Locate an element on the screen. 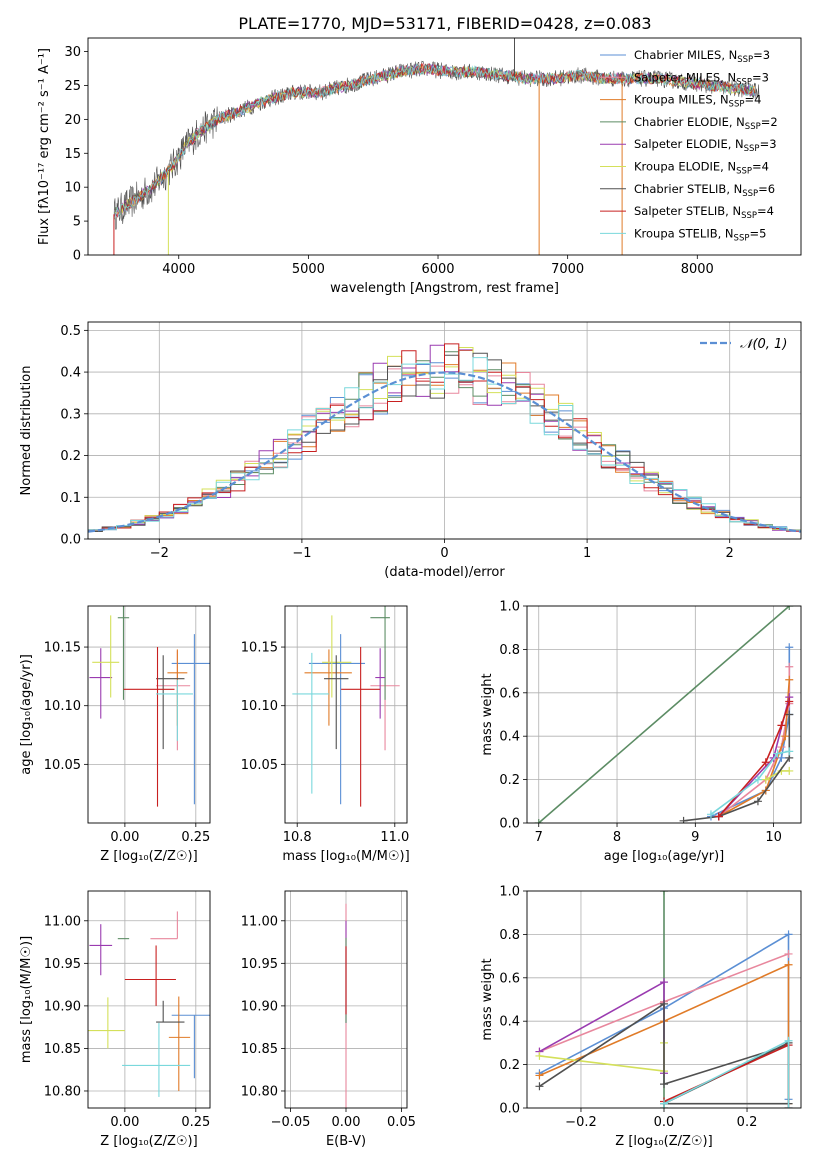 Image resolution: width=819 pixels, height=1170 pixels. x-tick-label: 8 is located at coordinates (617, 837).